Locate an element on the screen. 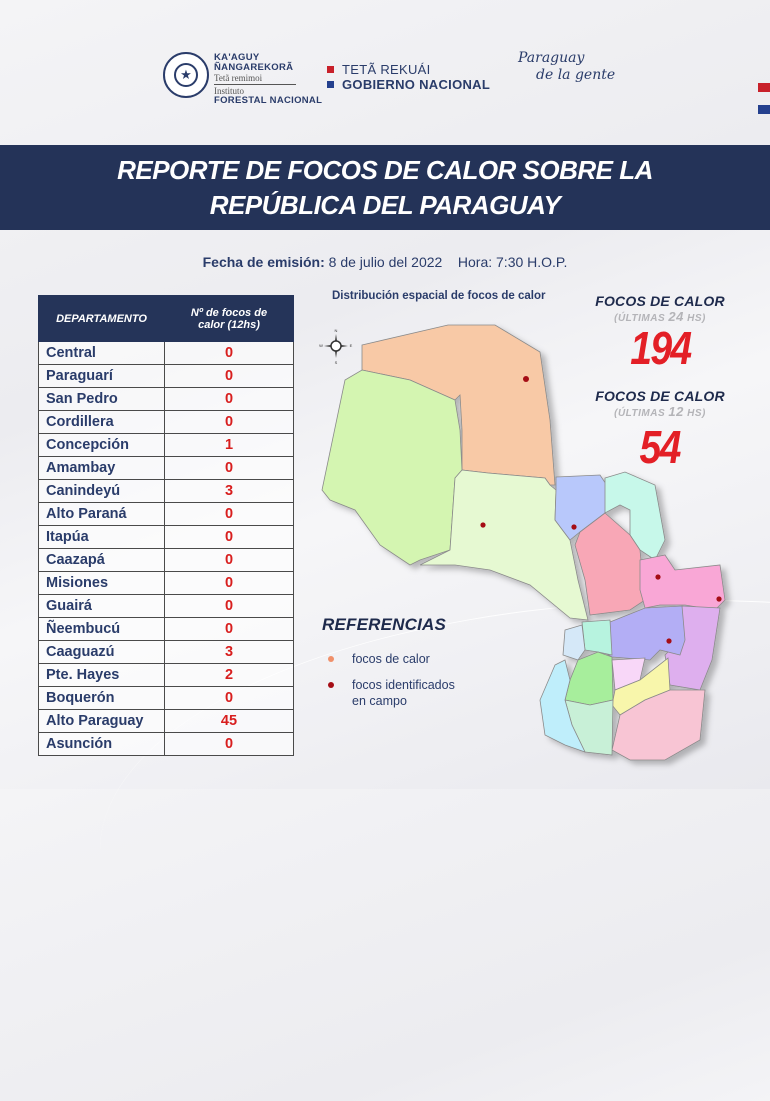 The width and height of the screenshot is (770, 1101). region-cordillera is located at coordinates (597, 637).